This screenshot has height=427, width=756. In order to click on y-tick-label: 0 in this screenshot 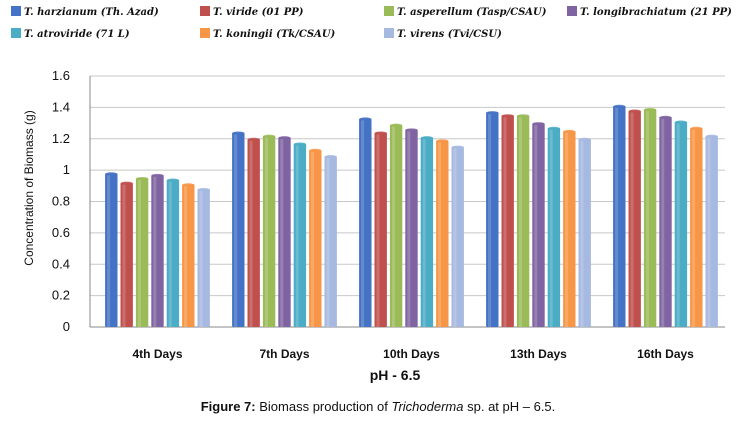, I will do `click(66, 326)`.